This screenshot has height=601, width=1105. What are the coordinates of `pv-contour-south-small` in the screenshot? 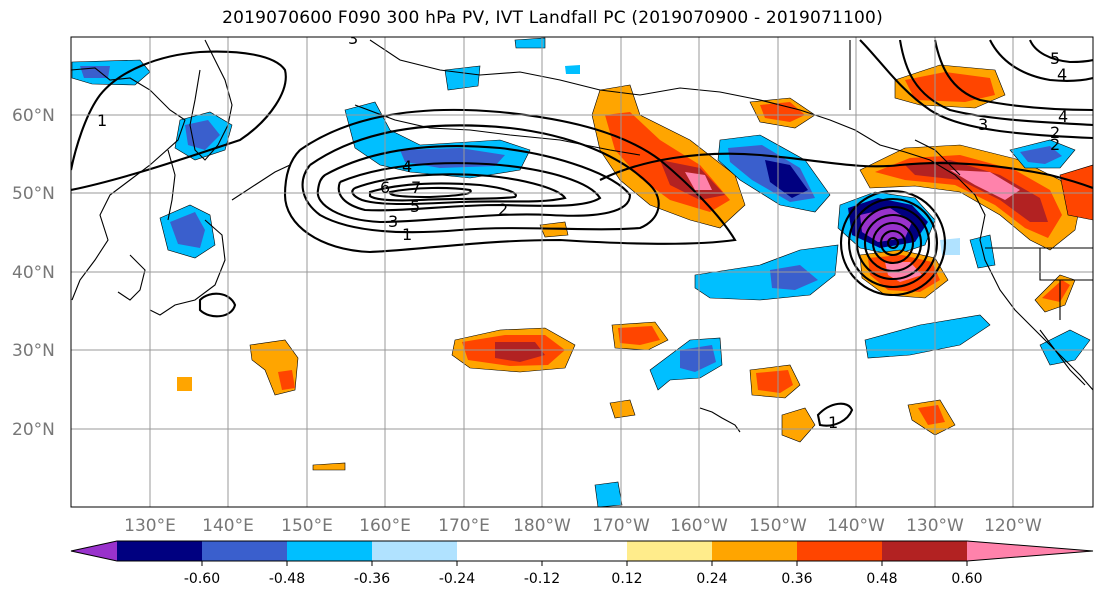 It's located at (835, 414).